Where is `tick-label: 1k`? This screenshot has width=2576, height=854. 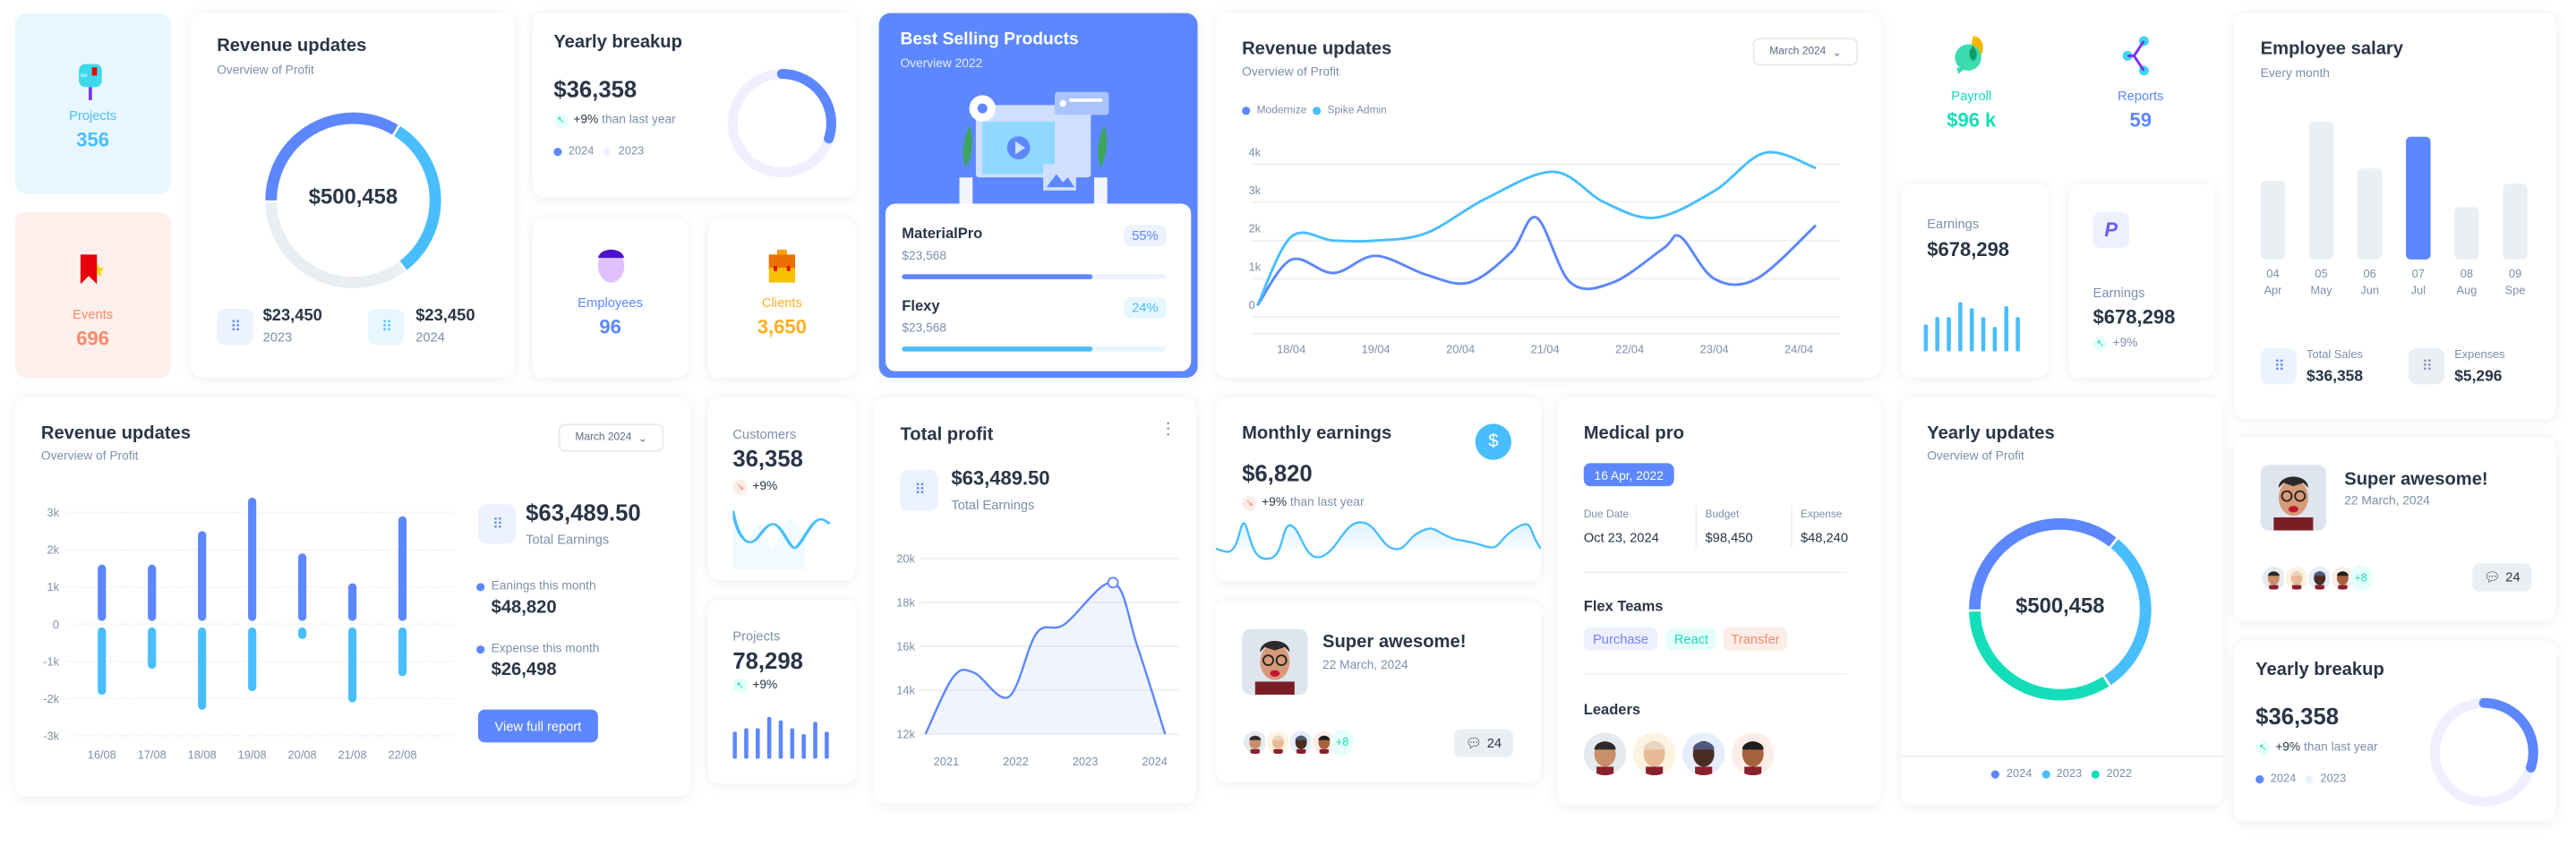 tick-label: 1k is located at coordinates (53, 587).